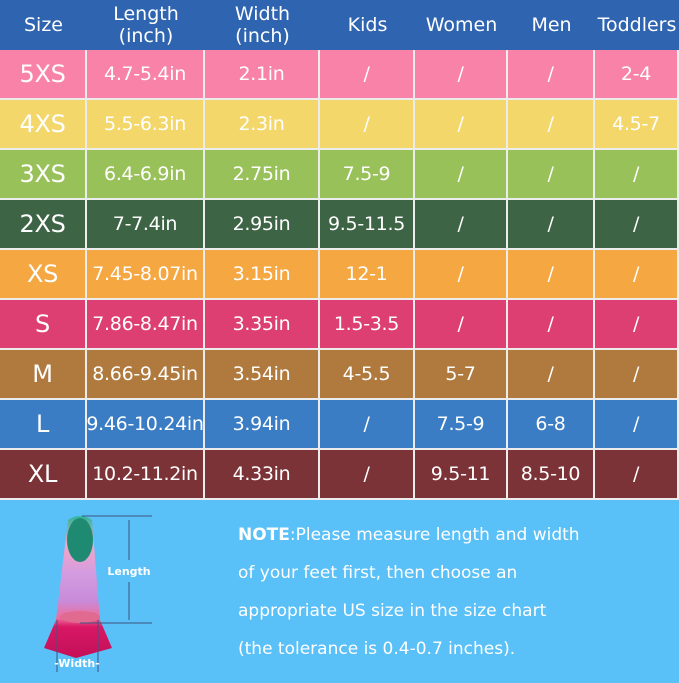 The width and height of the screenshot is (679, 683). What do you see at coordinates (262, 375) in the screenshot?
I see `table-cell: 3.54in` at bounding box center [262, 375].